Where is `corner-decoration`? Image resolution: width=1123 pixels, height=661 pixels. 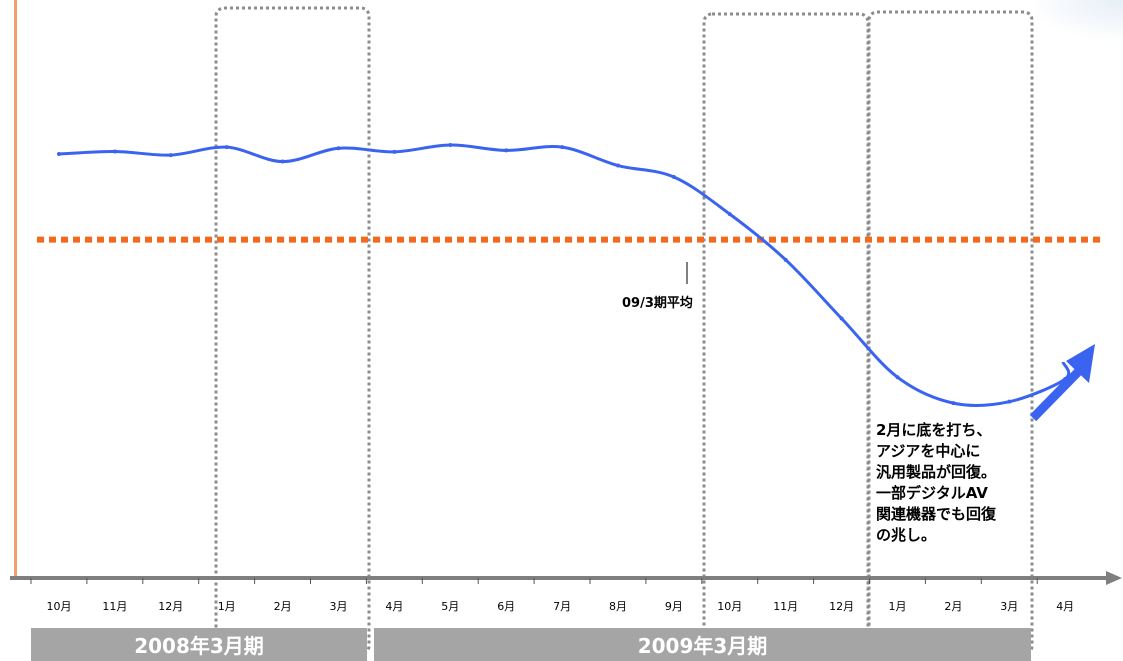 corner-decoration is located at coordinates (1078, 20).